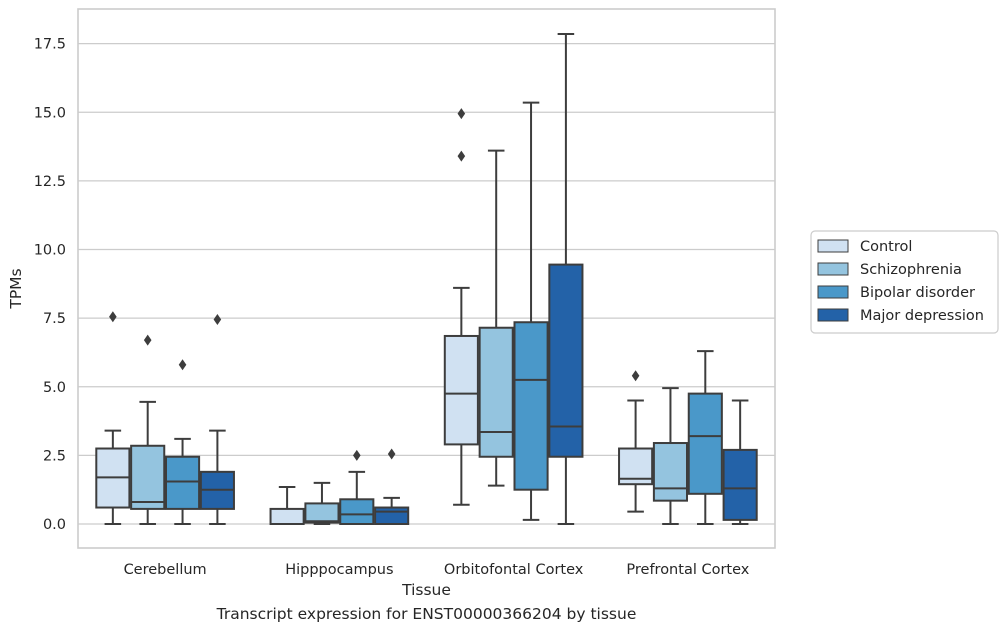 This screenshot has width=1007, height=634. What do you see at coordinates (50, 113) in the screenshot?
I see `y-tick-label: 15.0` at bounding box center [50, 113].